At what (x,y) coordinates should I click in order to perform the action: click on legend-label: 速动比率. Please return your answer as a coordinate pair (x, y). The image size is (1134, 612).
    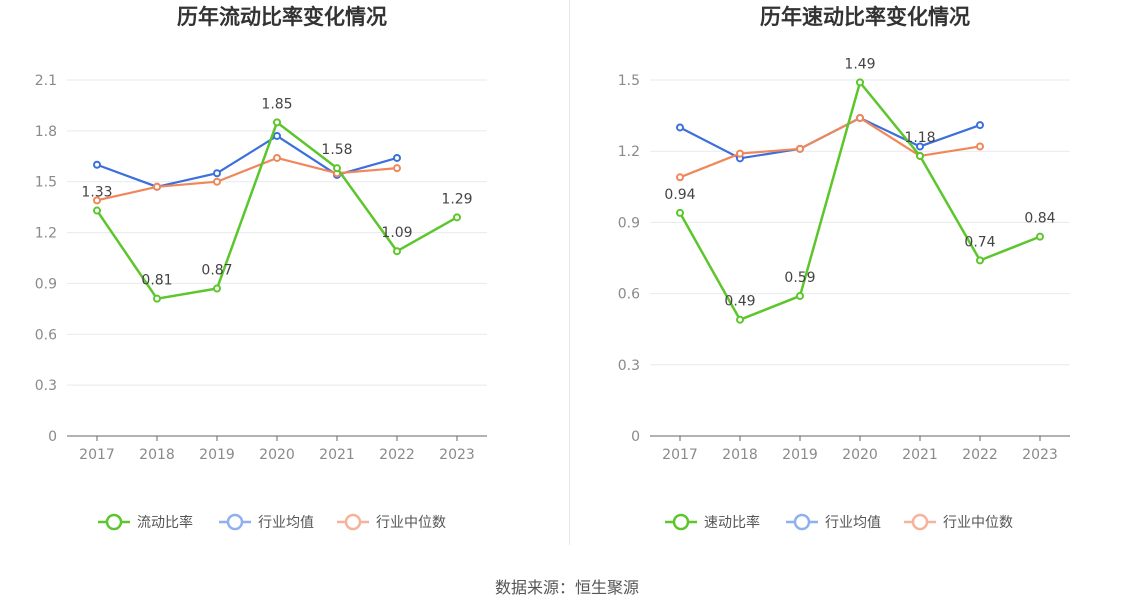
    Looking at the image, I should click on (732, 522).